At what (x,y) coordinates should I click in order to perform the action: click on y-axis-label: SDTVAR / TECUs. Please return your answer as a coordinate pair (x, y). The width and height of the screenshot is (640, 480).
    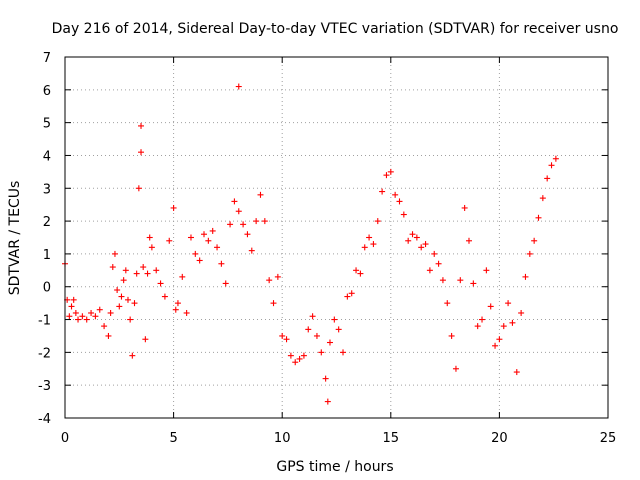
    Looking at the image, I should click on (15, 238).